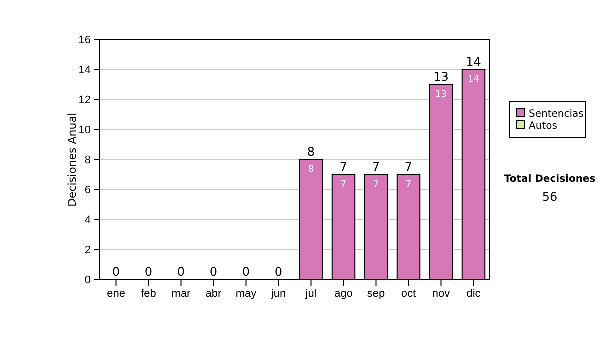 Image resolution: width=600 pixels, height=340 pixels. I want to click on y-tick-label: 16, so click(84, 40).